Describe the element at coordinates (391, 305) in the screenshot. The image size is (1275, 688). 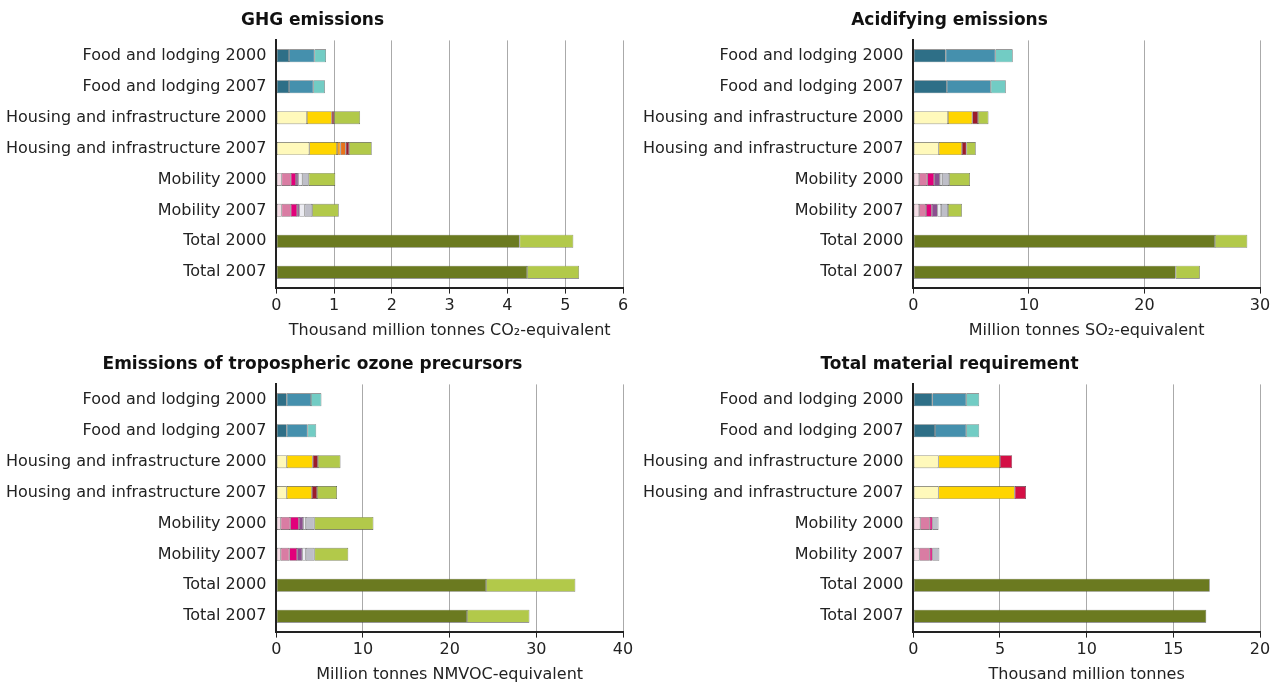
I see `x-tick-label: 2` at that location.